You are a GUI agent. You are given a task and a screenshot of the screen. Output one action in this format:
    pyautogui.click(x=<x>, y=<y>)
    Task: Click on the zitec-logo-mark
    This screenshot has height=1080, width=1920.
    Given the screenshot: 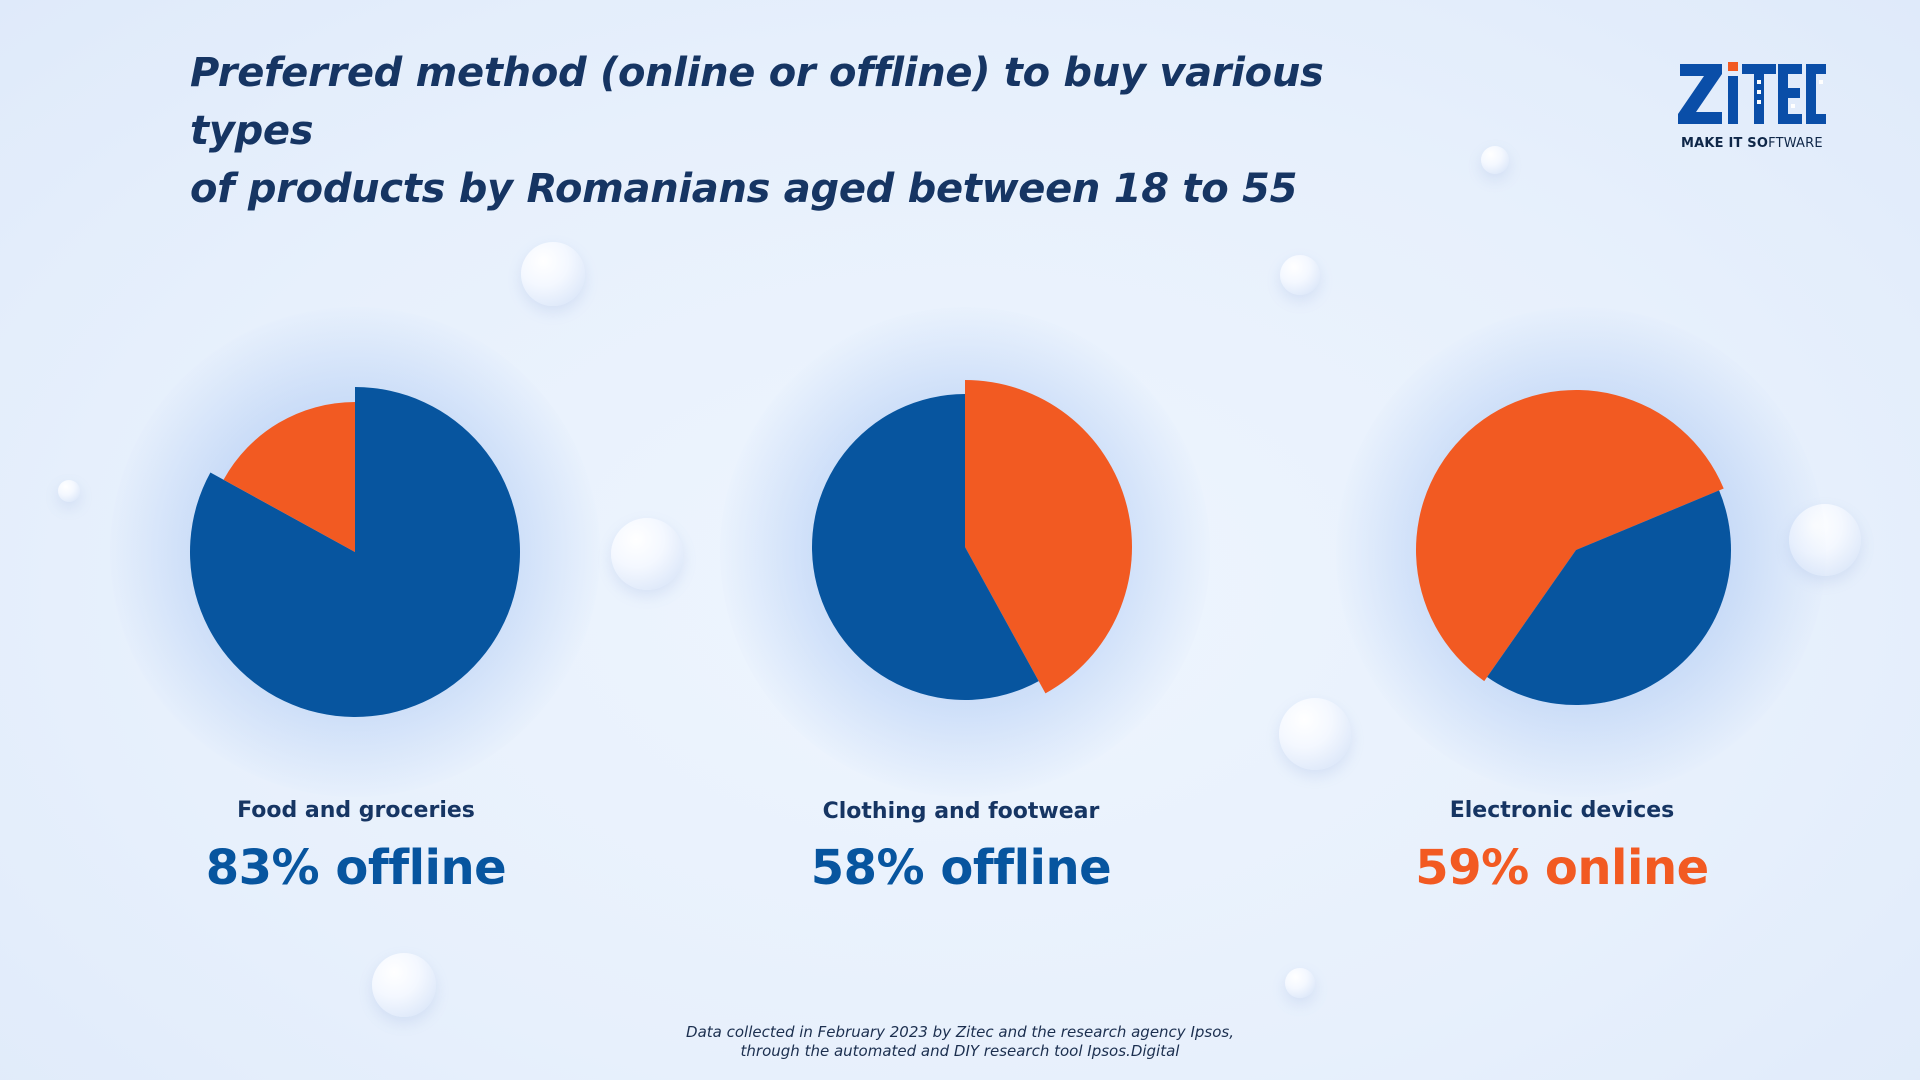 What is the action you would take?
    pyautogui.click(x=1752, y=93)
    